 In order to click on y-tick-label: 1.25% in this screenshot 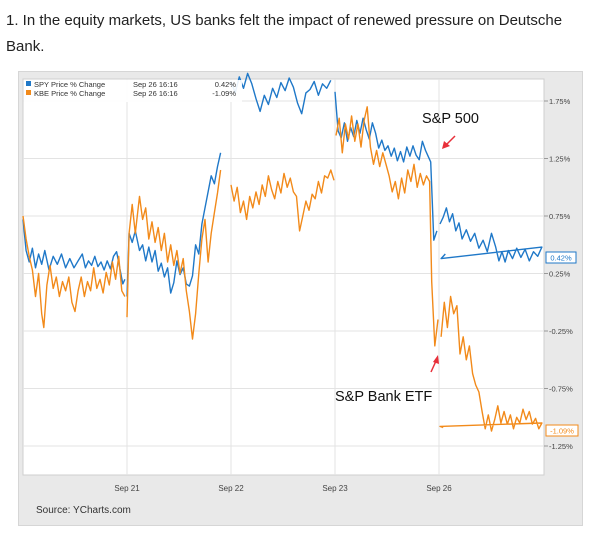, I will do `click(560, 159)`.